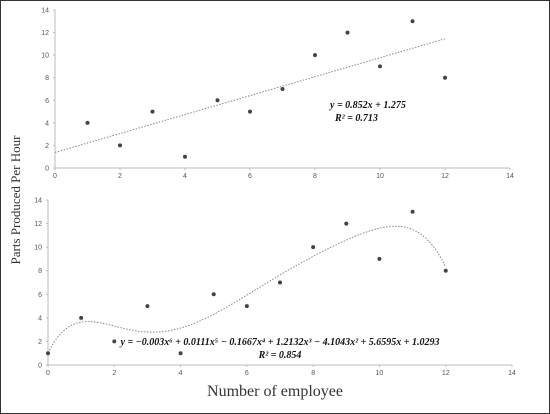 The width and height of the screenshot is (550, 414). What do you see at coordinates (15, 200) in the screenshot?
I see `y-axis-label: Parts Produced Per Hour` at bounding box center [15, 200].